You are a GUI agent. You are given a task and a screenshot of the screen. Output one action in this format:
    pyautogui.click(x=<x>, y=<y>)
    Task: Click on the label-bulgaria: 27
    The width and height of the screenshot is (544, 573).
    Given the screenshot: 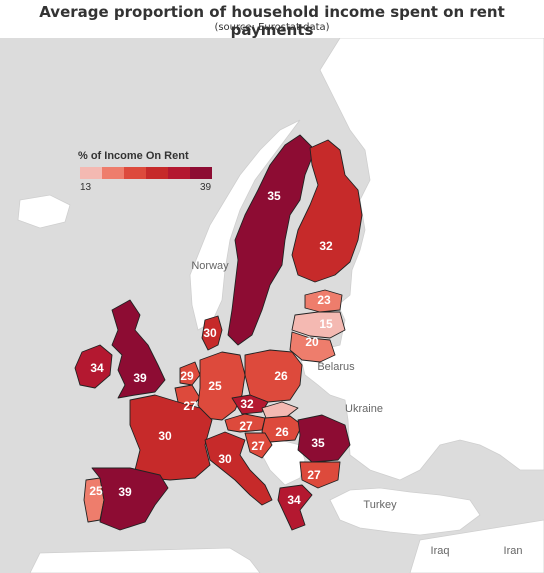 What is the action you would take?
    pyautogui.click(x=314, y=475)
    